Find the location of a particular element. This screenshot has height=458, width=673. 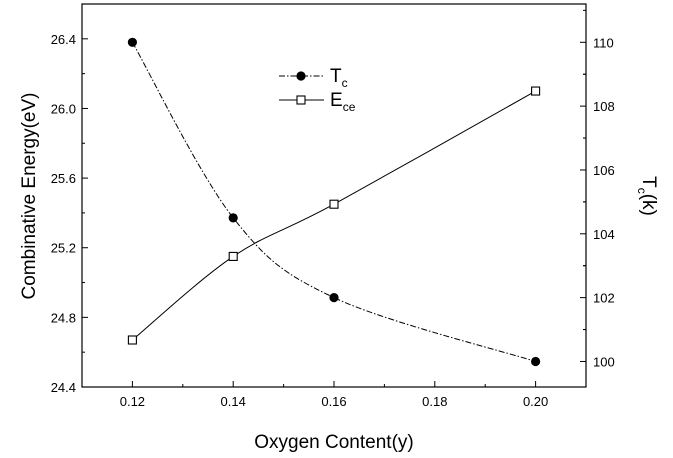

legend-tc-label: Tc is located at coordinates (339, 78).